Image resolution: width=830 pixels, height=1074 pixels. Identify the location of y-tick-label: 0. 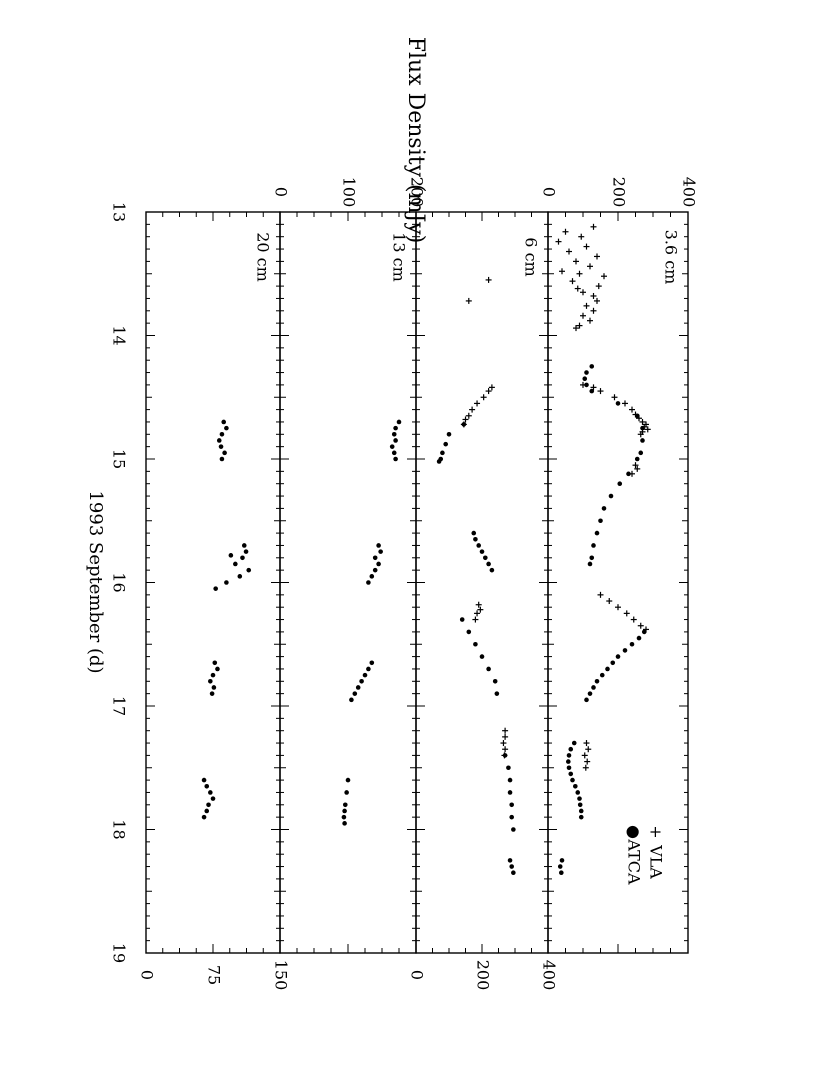
(549, 192).